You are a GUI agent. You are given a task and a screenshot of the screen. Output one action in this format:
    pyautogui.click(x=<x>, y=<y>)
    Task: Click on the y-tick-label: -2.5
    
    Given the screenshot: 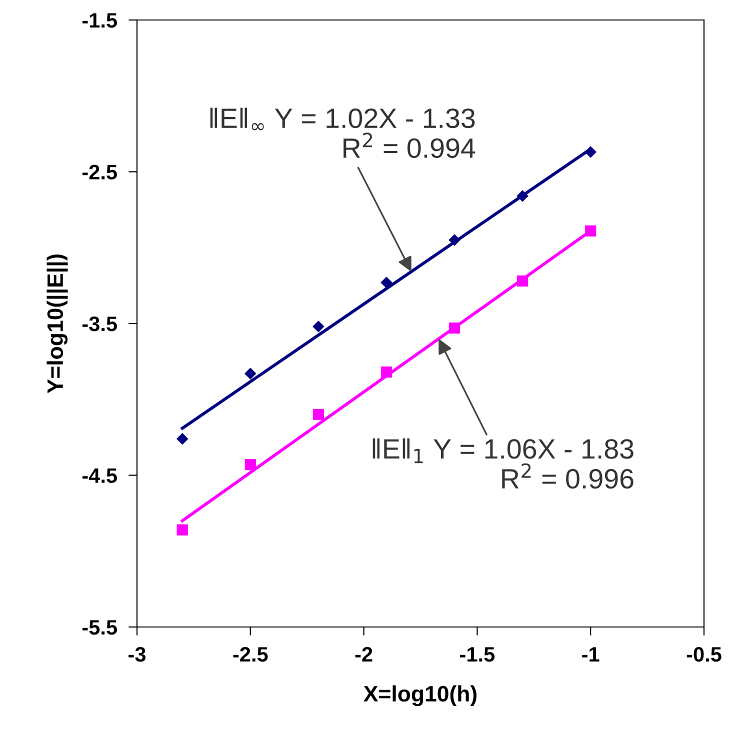 What is the action you would take?
    pyautogui.click(x=99, y=172)
    